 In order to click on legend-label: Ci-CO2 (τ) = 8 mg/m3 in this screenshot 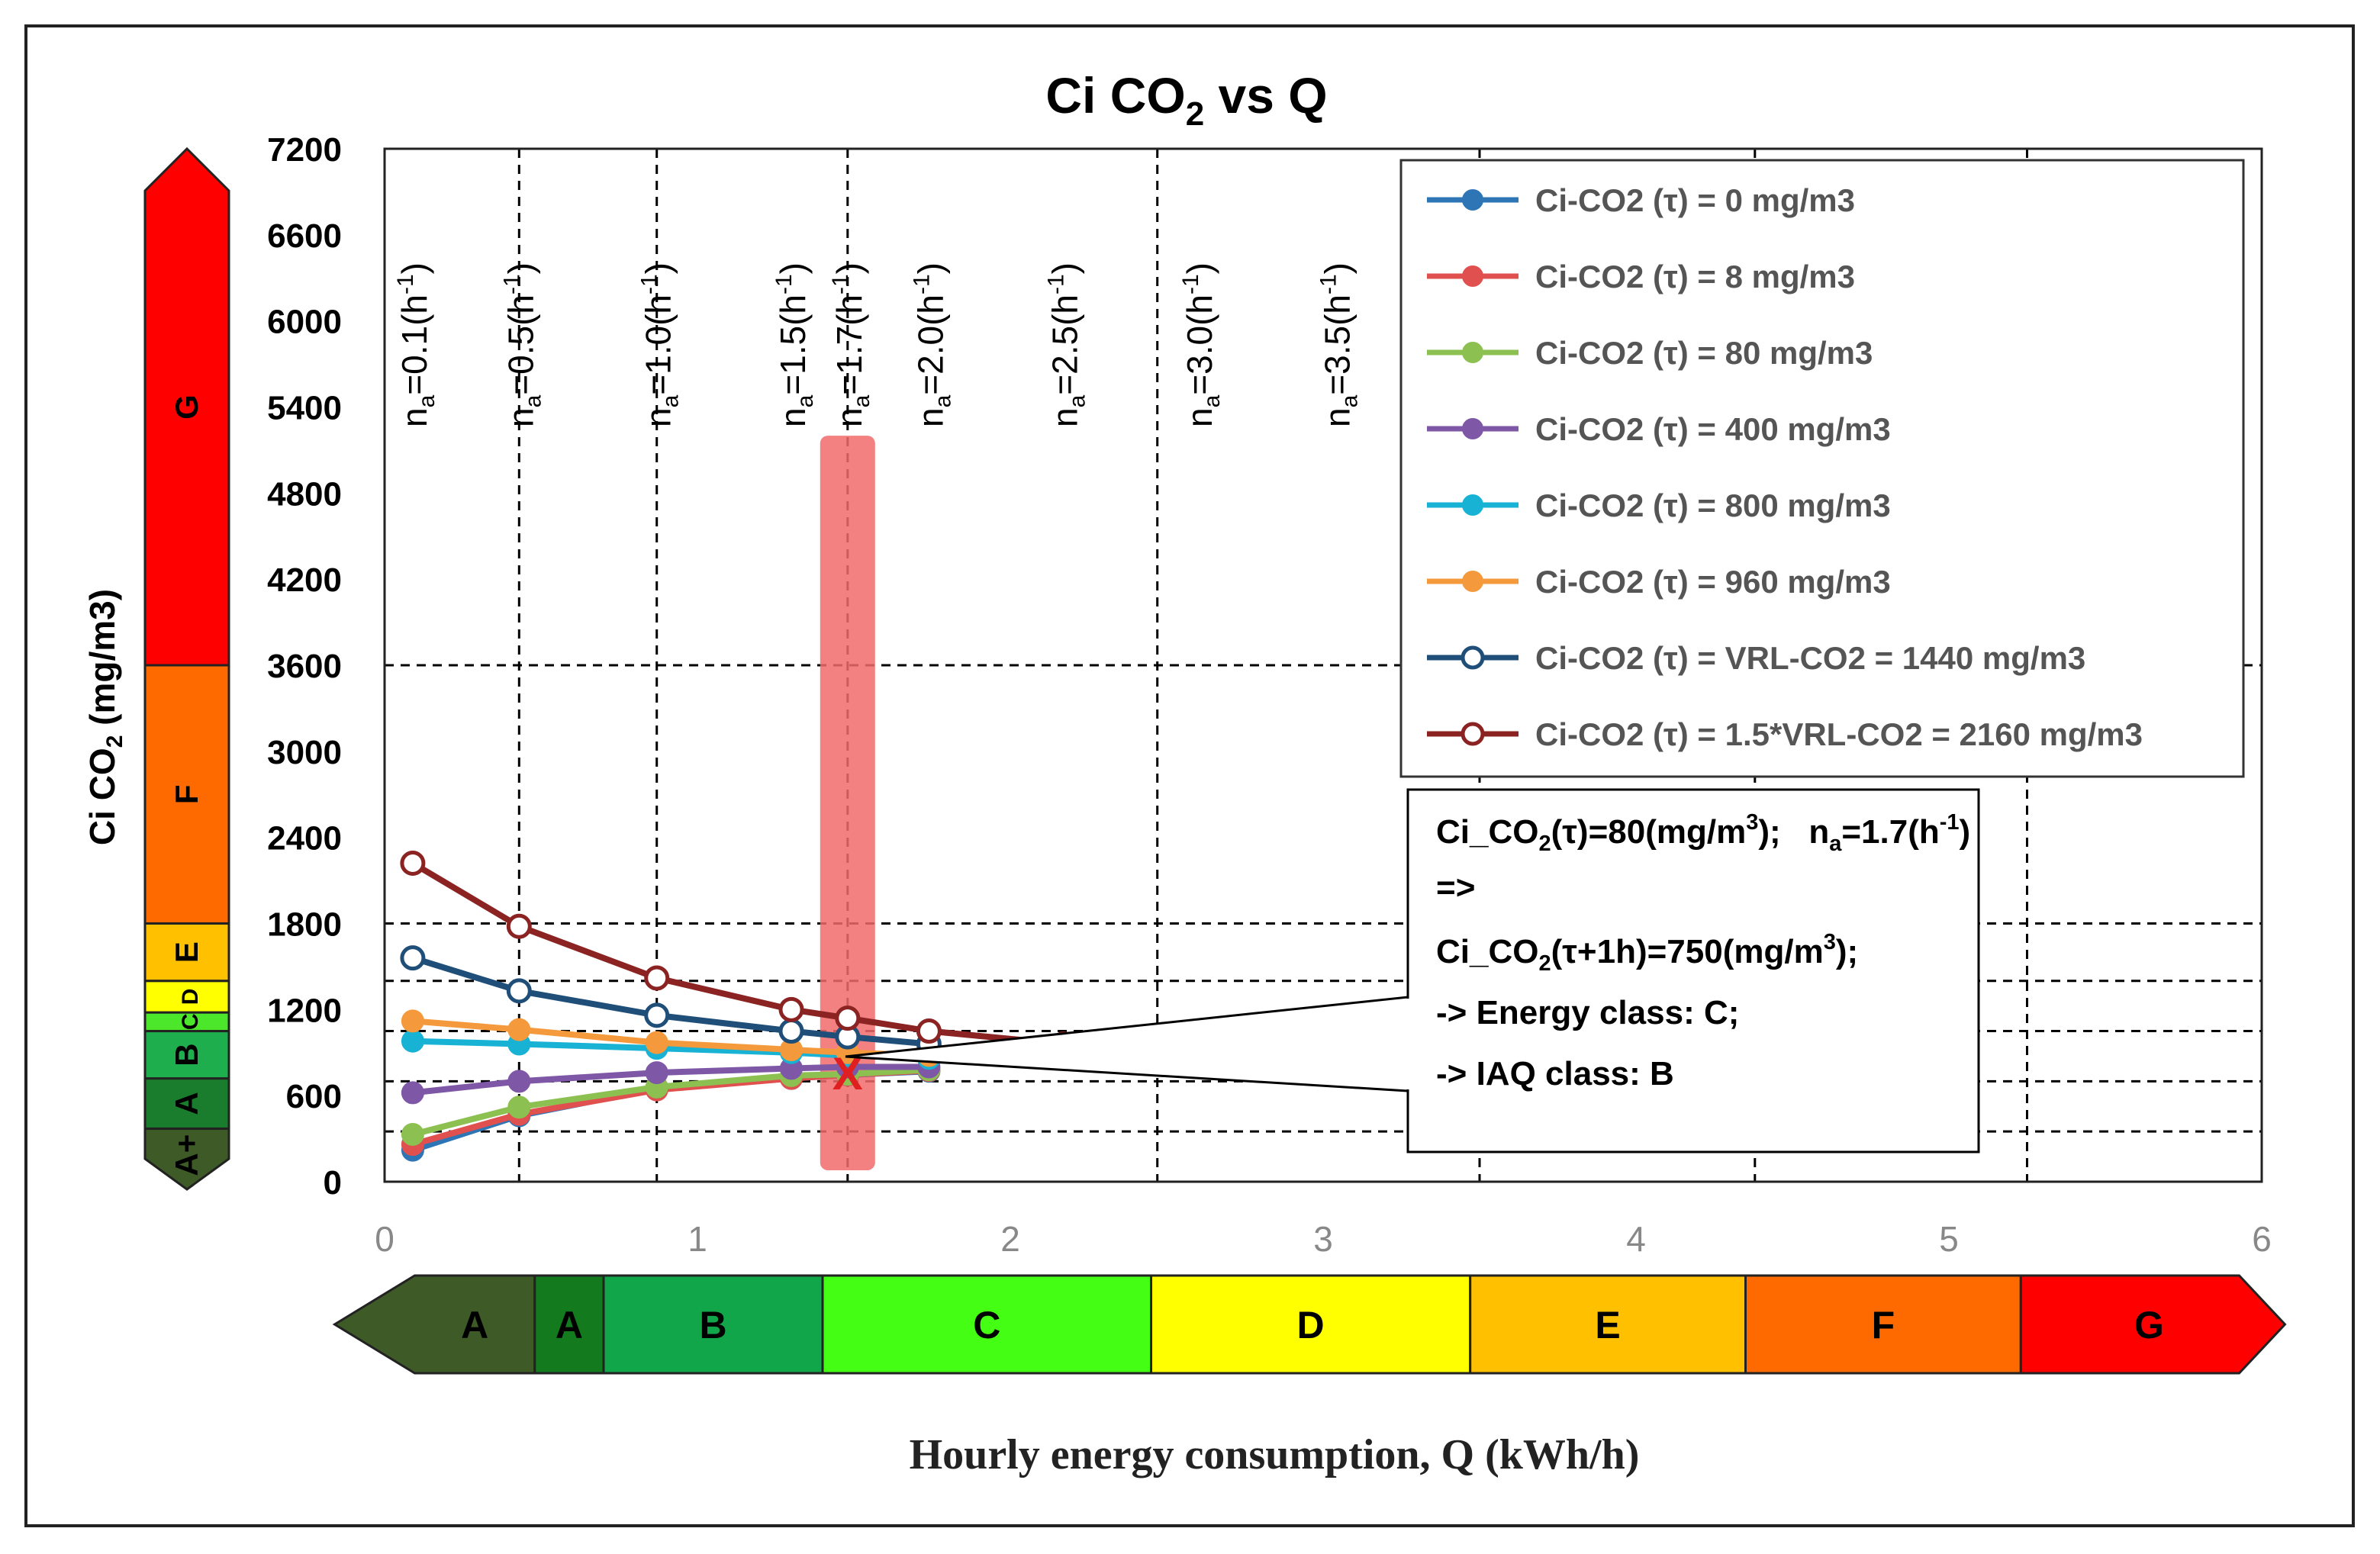, I will do `click(1695, 276)`.